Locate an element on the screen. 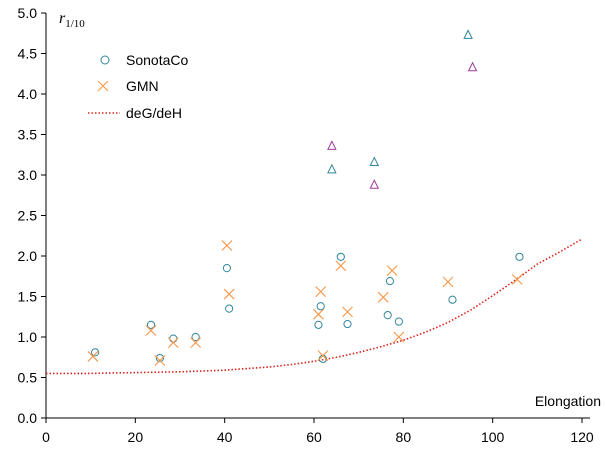 This screenshot has width=606, height=454. y-axis-label: r1/10 is located at coordinates (72, 20).